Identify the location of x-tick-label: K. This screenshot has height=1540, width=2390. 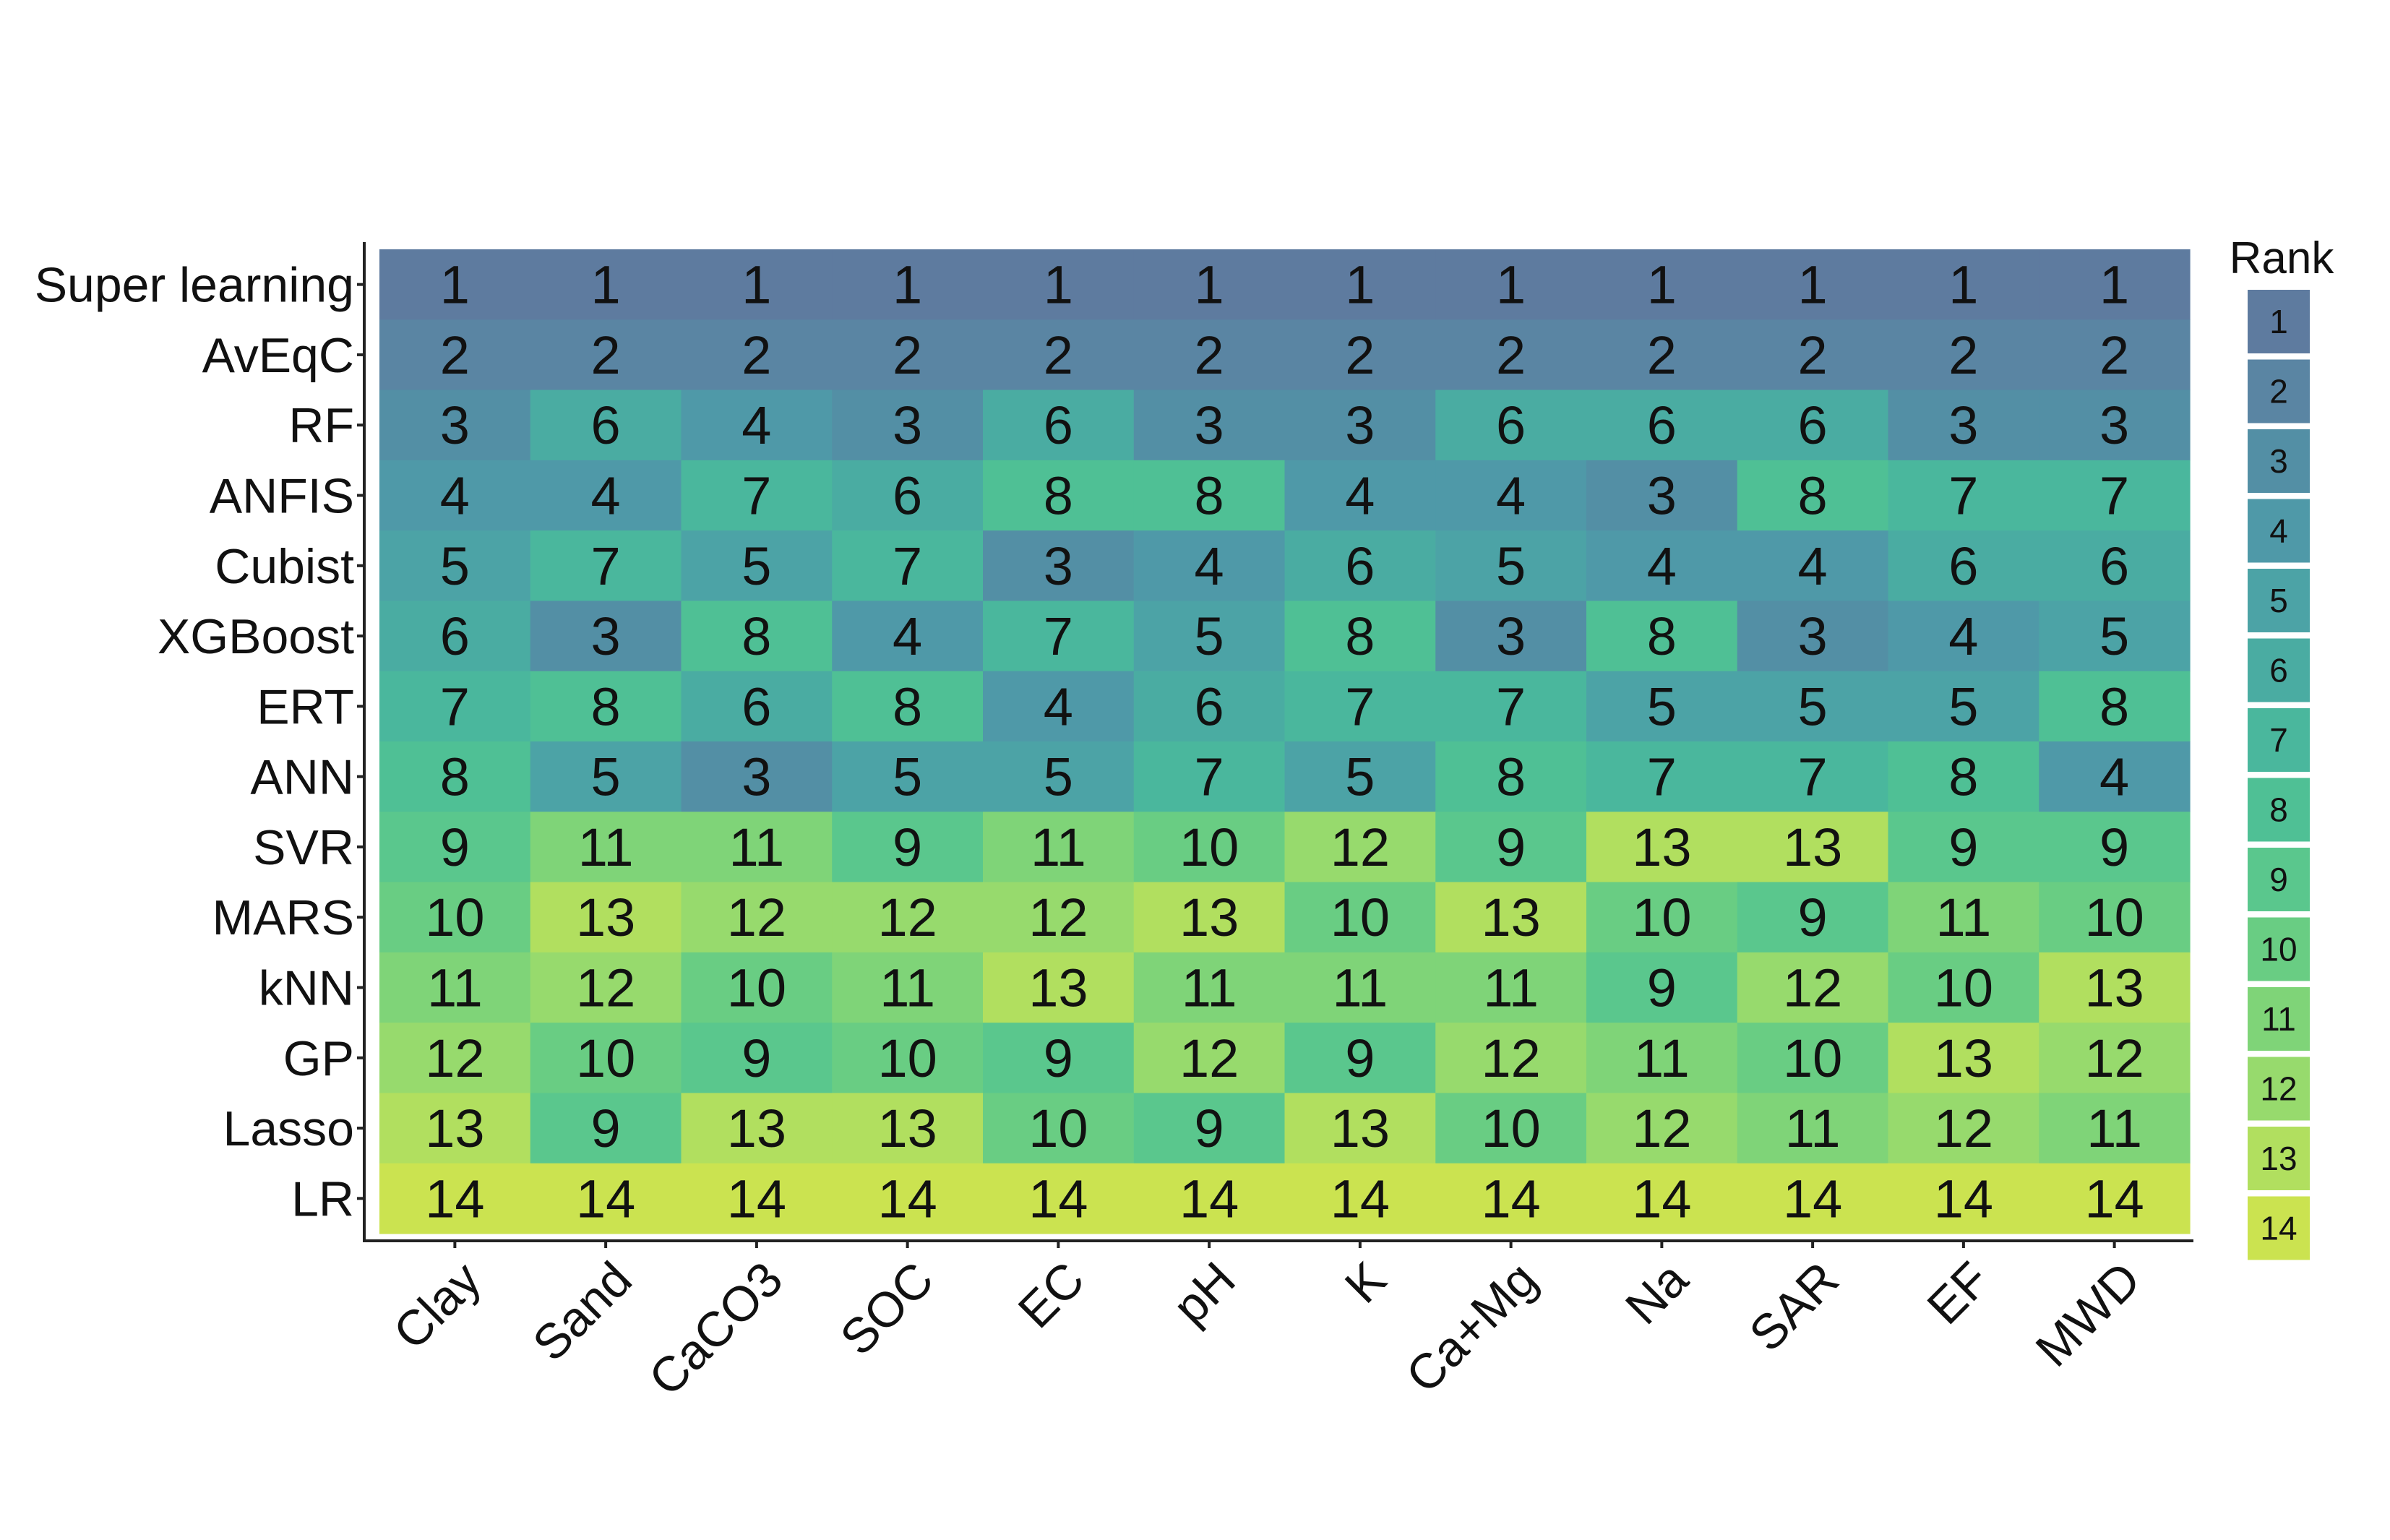
(1366, 1283).